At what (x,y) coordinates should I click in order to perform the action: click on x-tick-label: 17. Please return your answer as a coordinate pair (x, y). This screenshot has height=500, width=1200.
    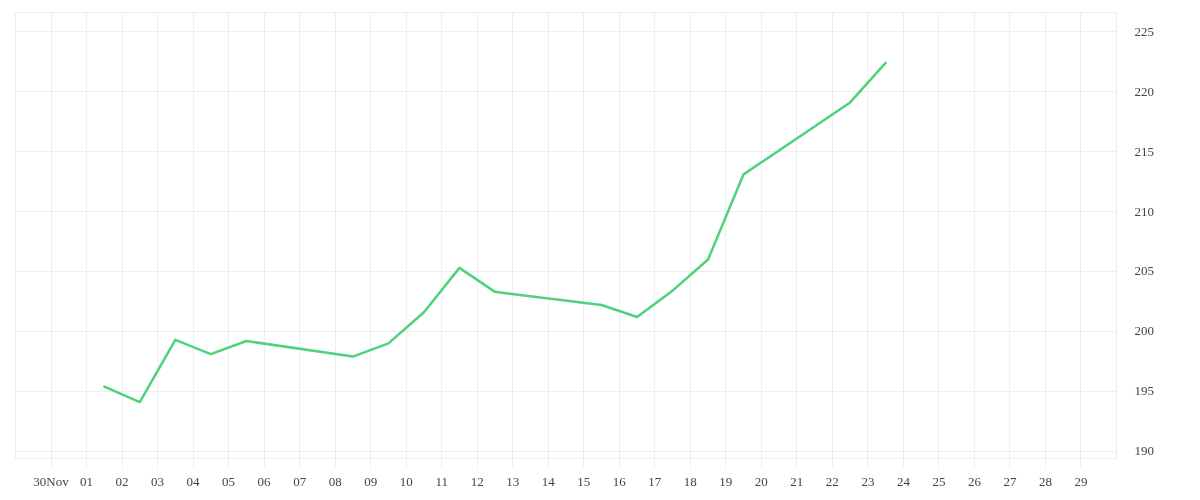
    Looking at the image, I should click on (655, 481).